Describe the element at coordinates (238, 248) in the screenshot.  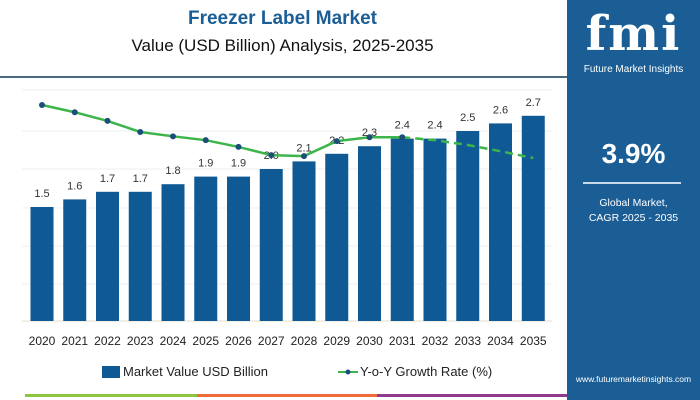
I see `bar-2026` at that location.